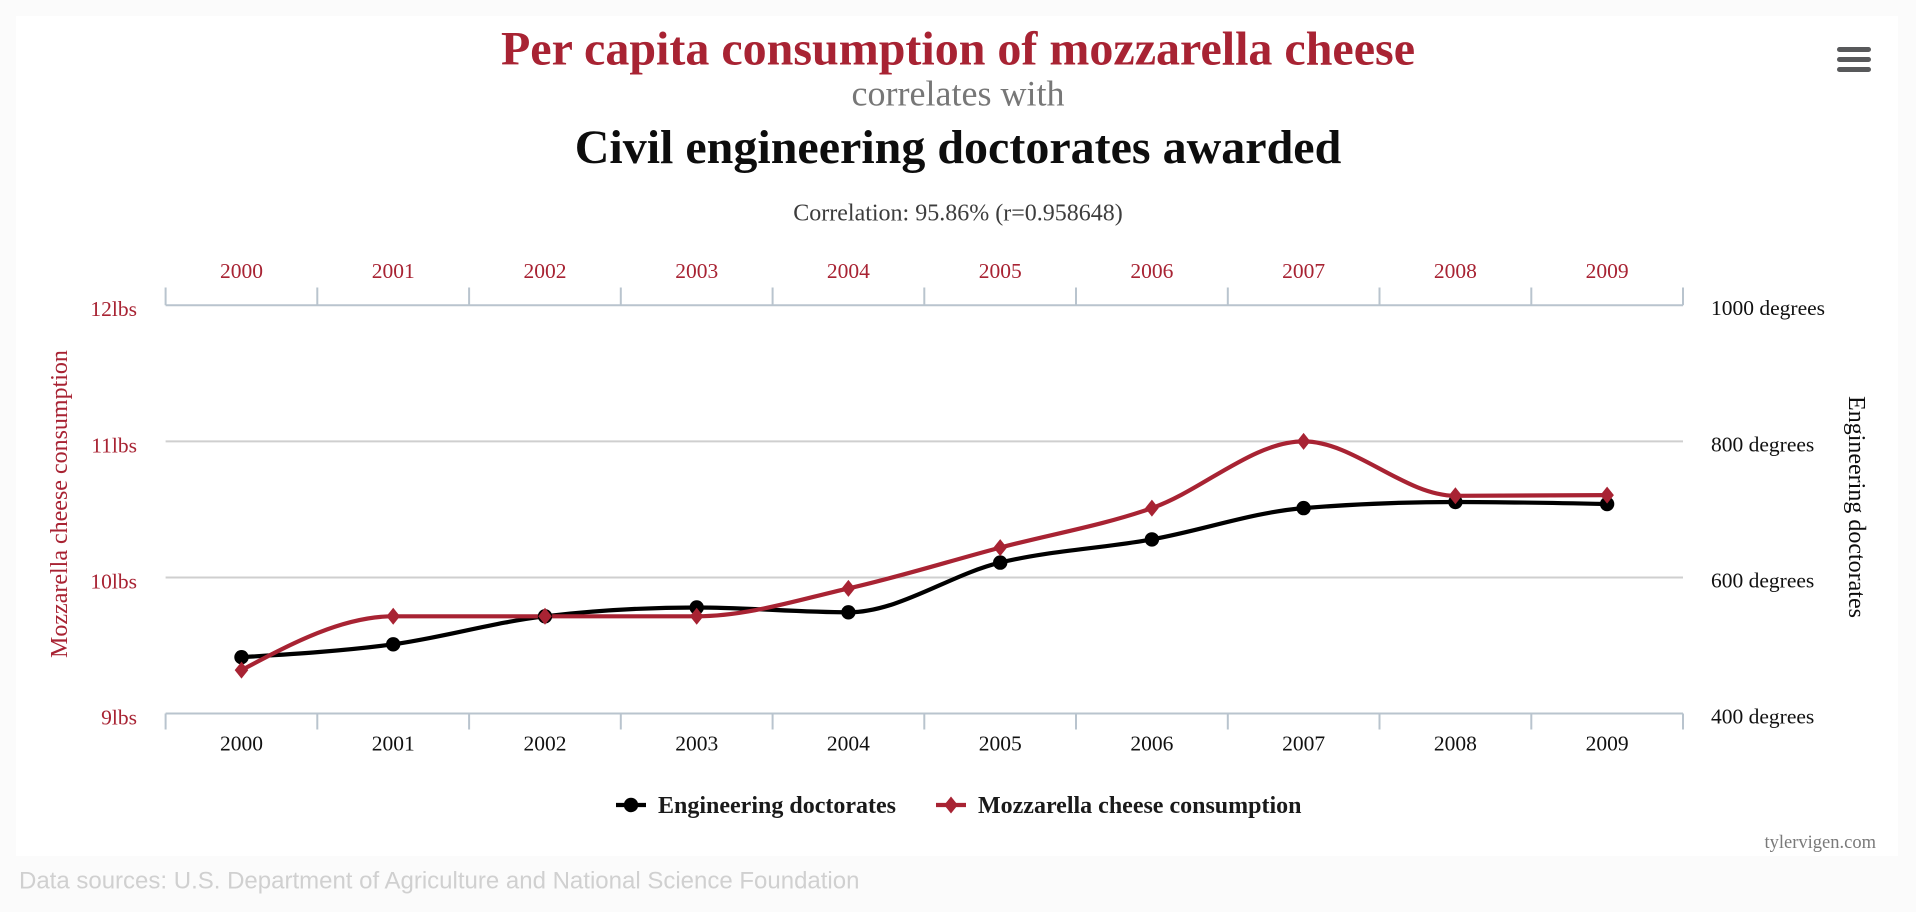 This screenshot has height=912, width=1916. I want to click on svg-text: 12lbs, so click(113, 309).